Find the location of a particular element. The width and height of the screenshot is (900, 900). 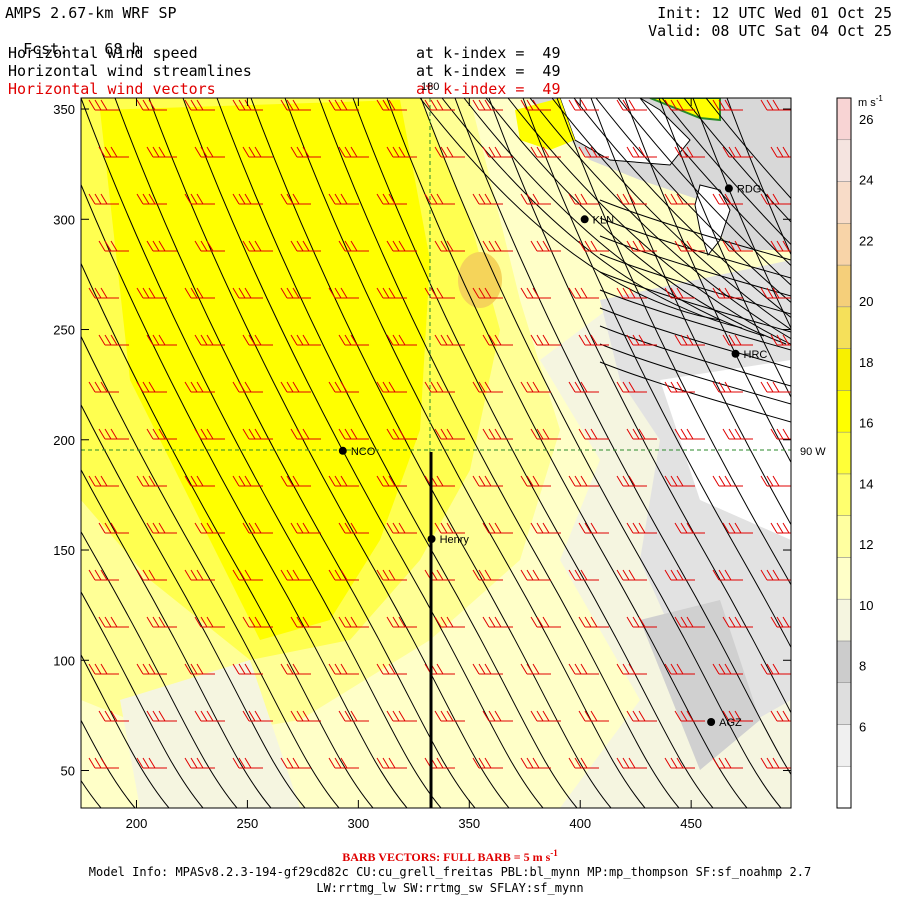

colorbar-units: m s-1 is located at coordinates (870, 101).